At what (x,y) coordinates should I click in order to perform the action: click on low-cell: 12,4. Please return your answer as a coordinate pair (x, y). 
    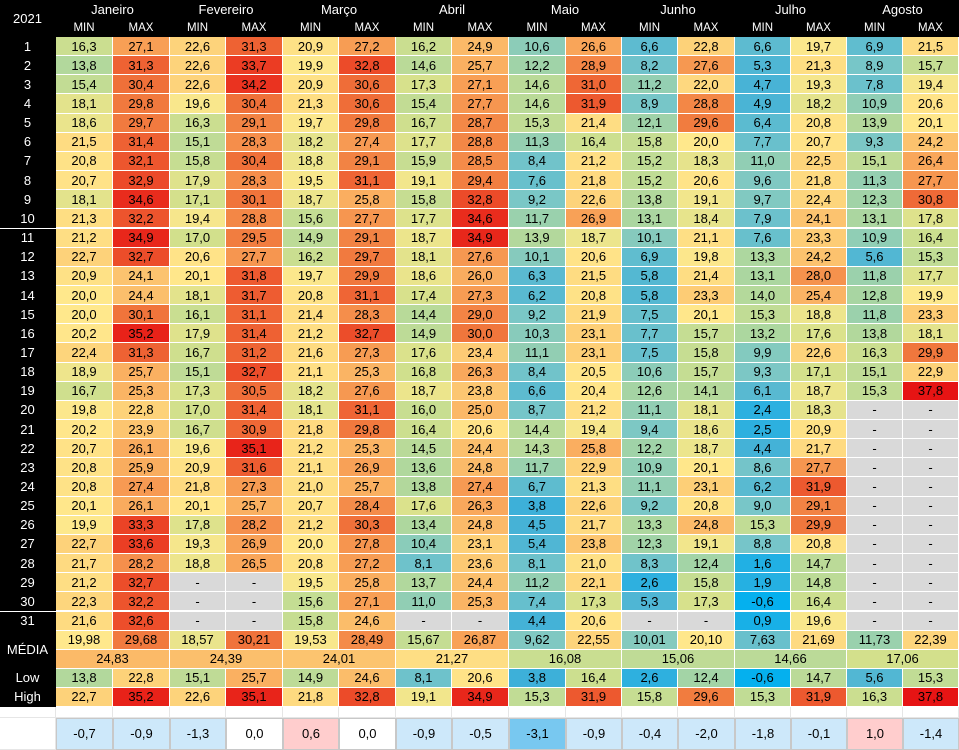
    Looking at the image, I should click on (706, 678).